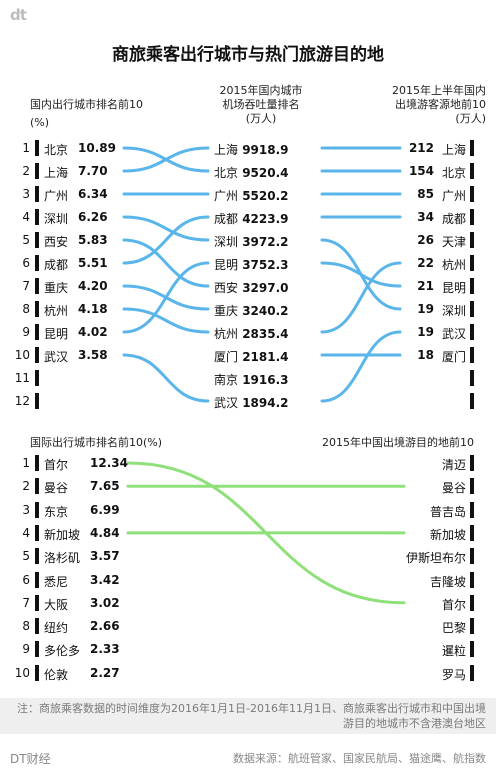  I want to click on airport-value-label: 2835.4, so click(263, 334).